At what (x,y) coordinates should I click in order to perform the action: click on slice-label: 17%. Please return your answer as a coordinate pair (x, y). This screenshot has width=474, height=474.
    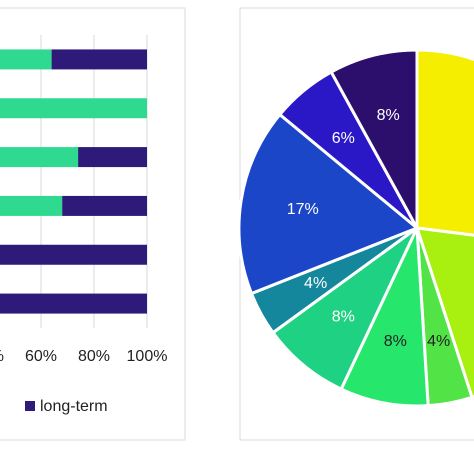
    Looking at the image, I should click on (303, 209).